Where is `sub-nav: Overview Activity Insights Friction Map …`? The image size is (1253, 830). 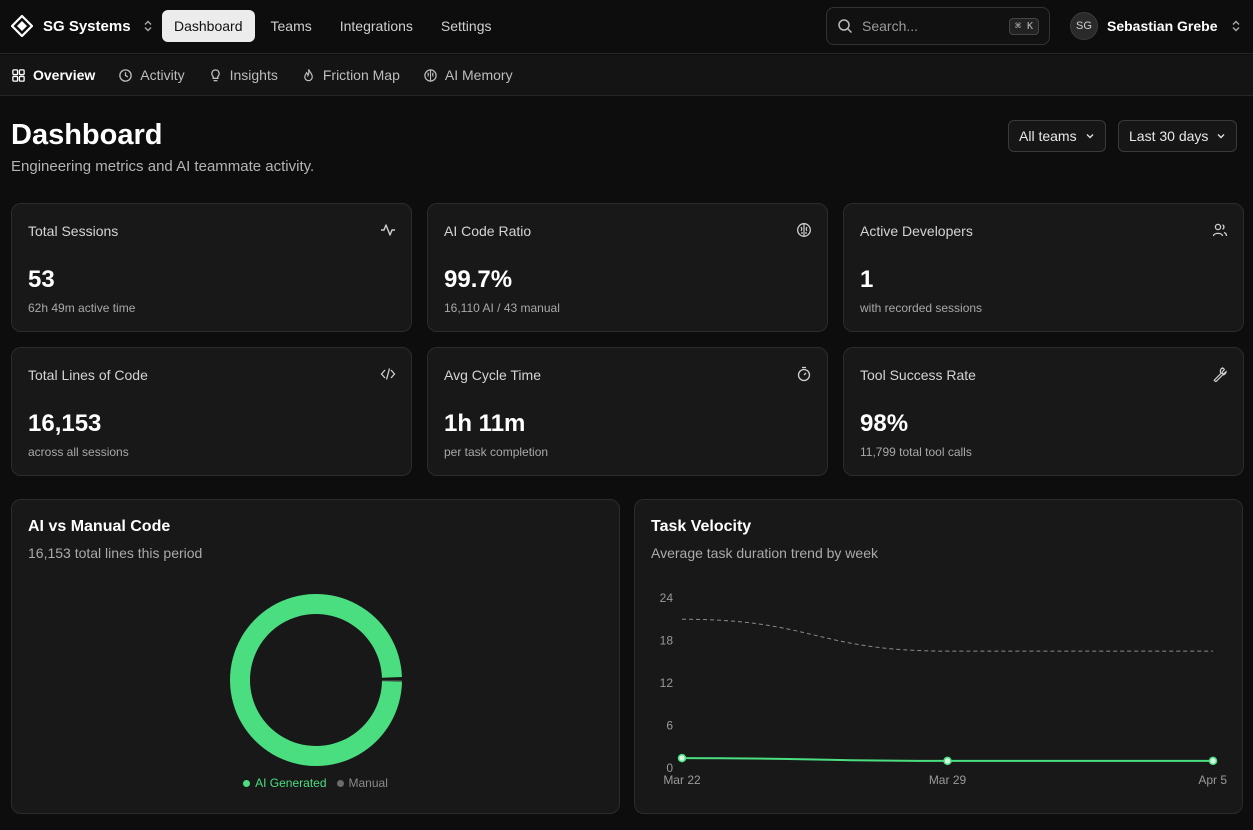
sub-nav: Overview Activity Insights Friction Map … is located at coordinates (626, 75).